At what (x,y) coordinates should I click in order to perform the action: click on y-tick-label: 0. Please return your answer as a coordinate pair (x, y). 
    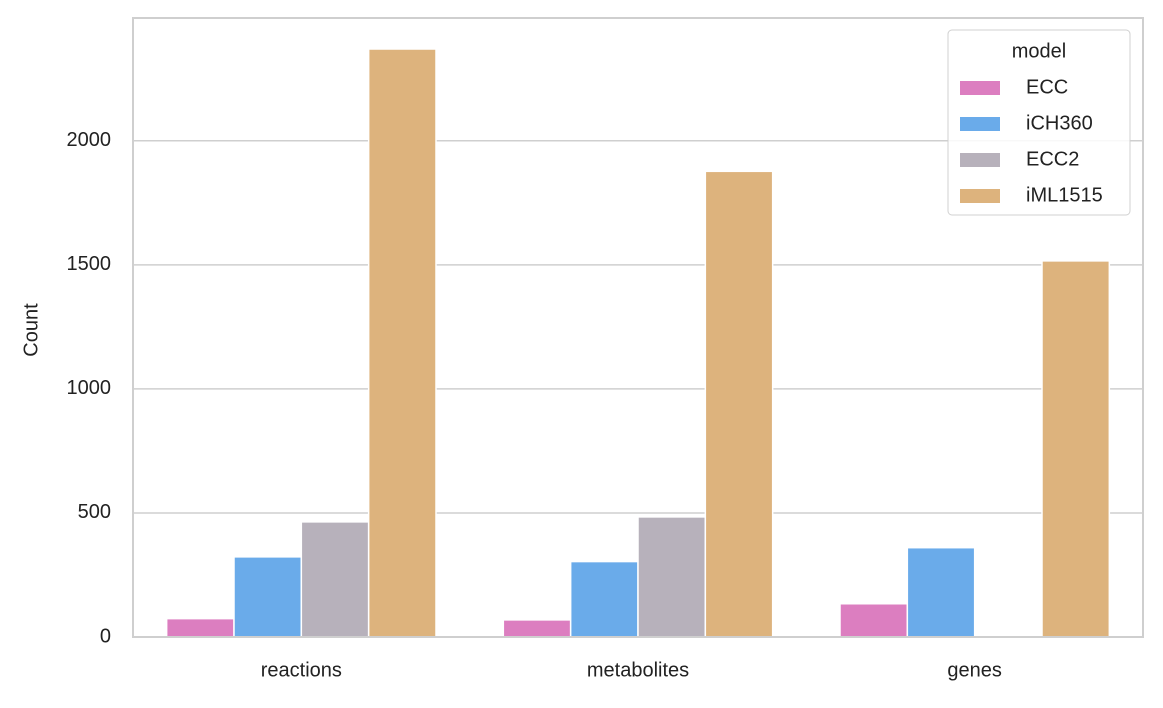
    Looking at the image, I should click on (105, 636).